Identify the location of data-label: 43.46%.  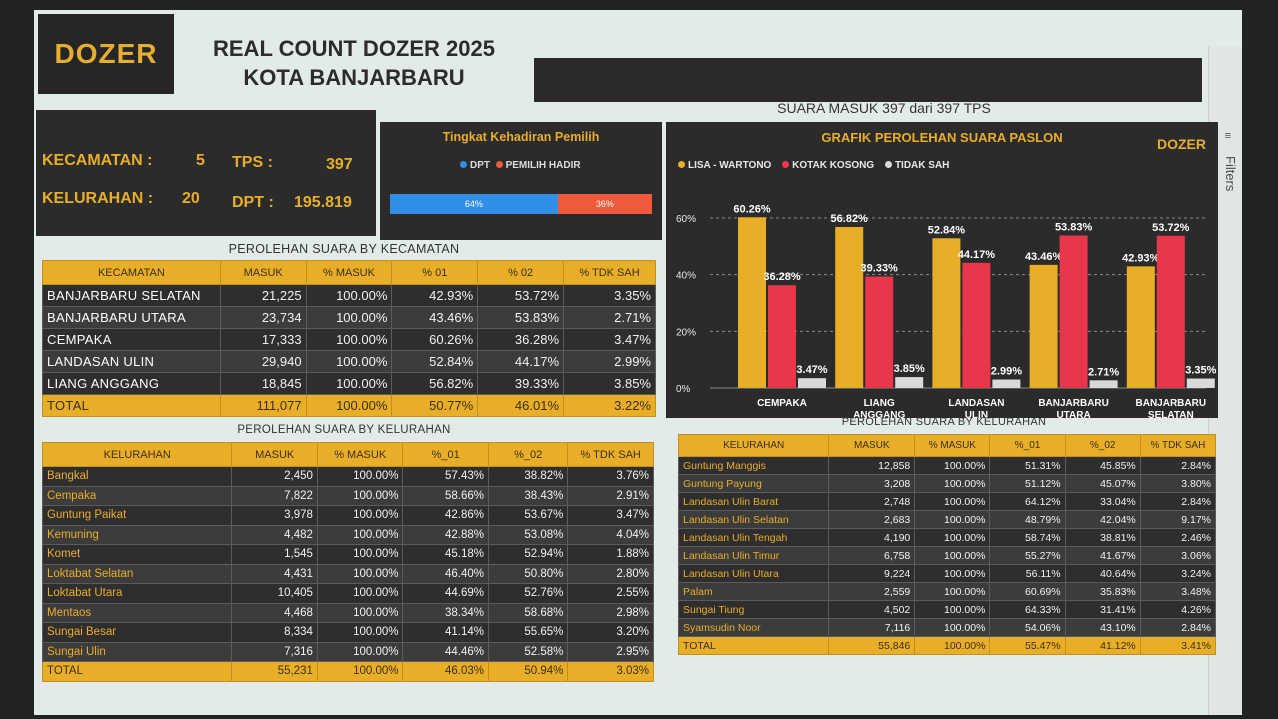
(1044, 257).